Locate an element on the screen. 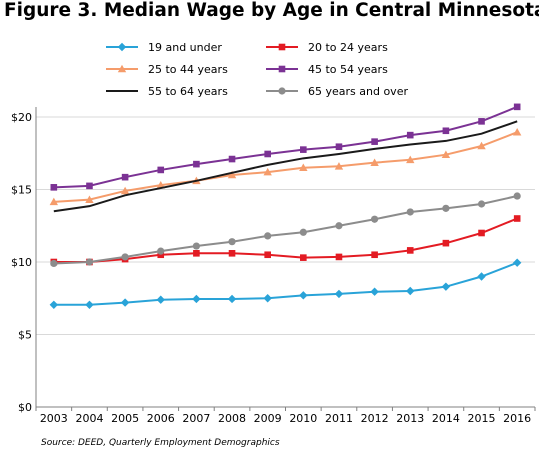  series-65-years-and-over is located at coordinates (285, 230).